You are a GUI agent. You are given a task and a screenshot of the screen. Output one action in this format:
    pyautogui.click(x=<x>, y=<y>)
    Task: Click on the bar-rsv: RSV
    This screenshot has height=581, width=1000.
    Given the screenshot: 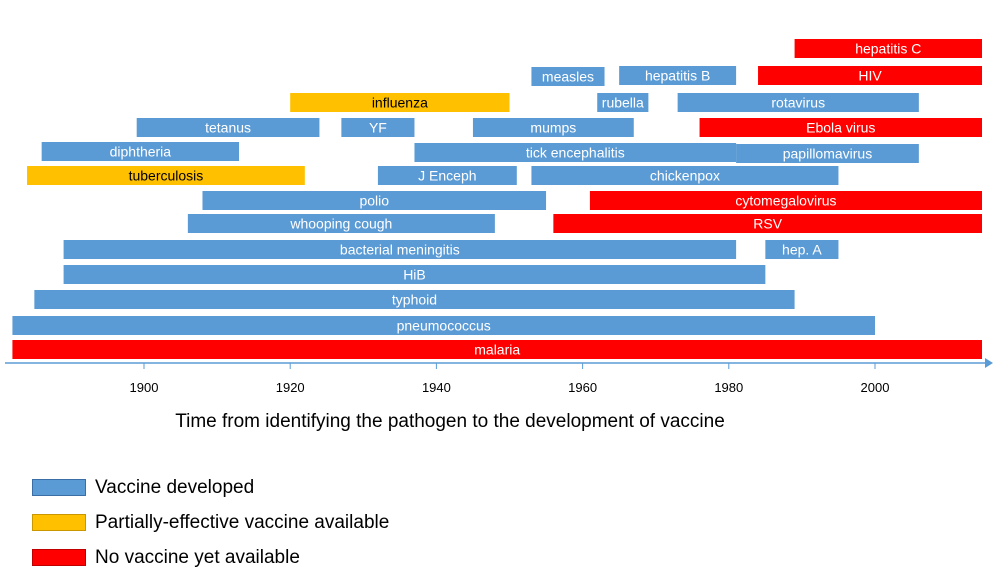 What is the action you would take?
    pyautogui.click(x=767, y=223)
    